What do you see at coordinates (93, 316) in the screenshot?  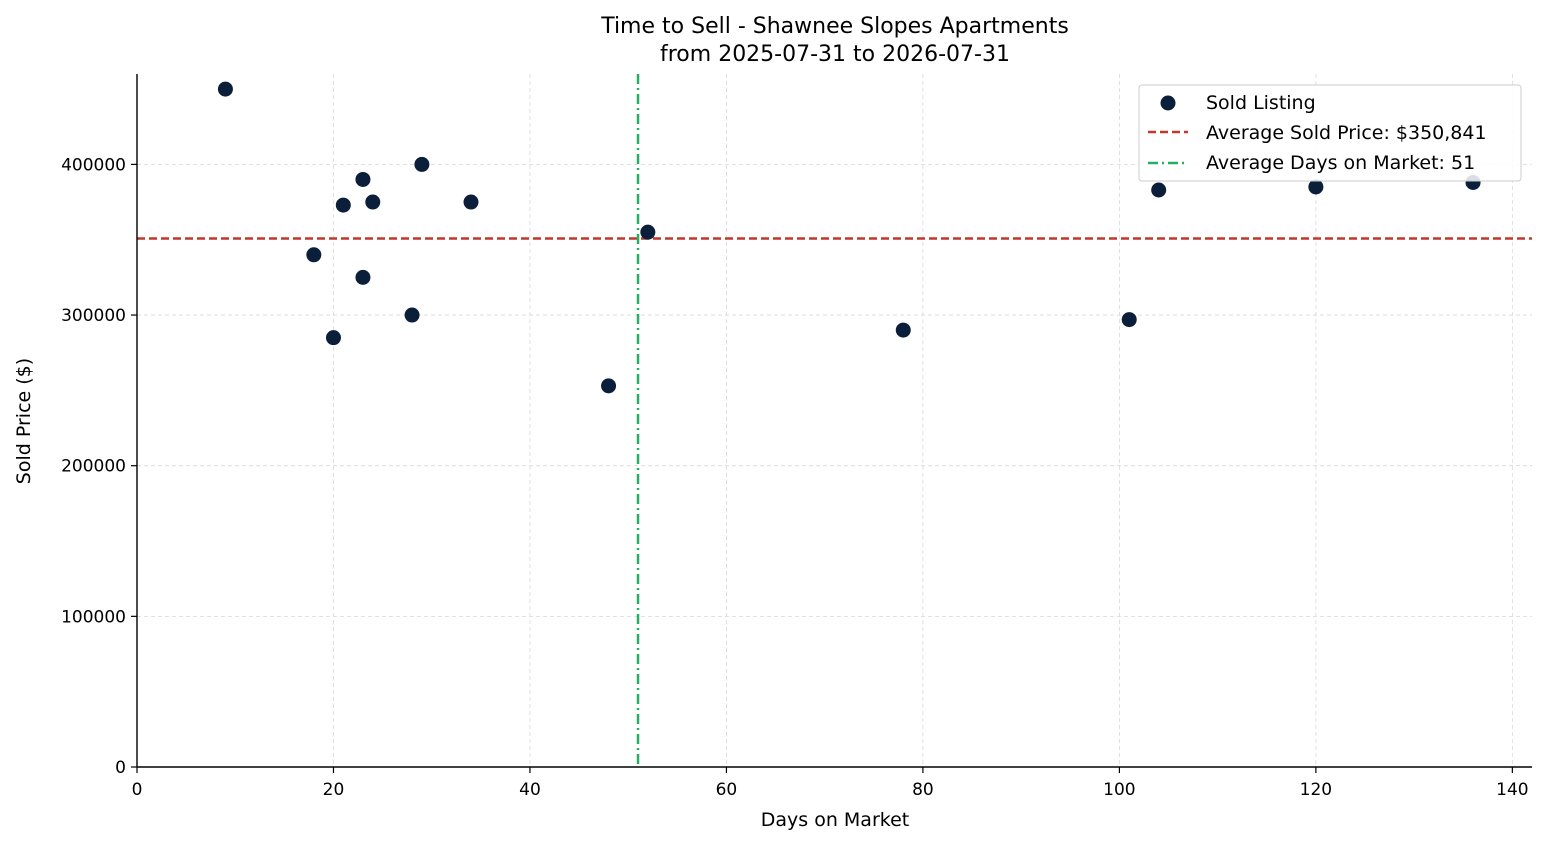 I see `y-tick-label: 300000` at bounding box center [93, 316].